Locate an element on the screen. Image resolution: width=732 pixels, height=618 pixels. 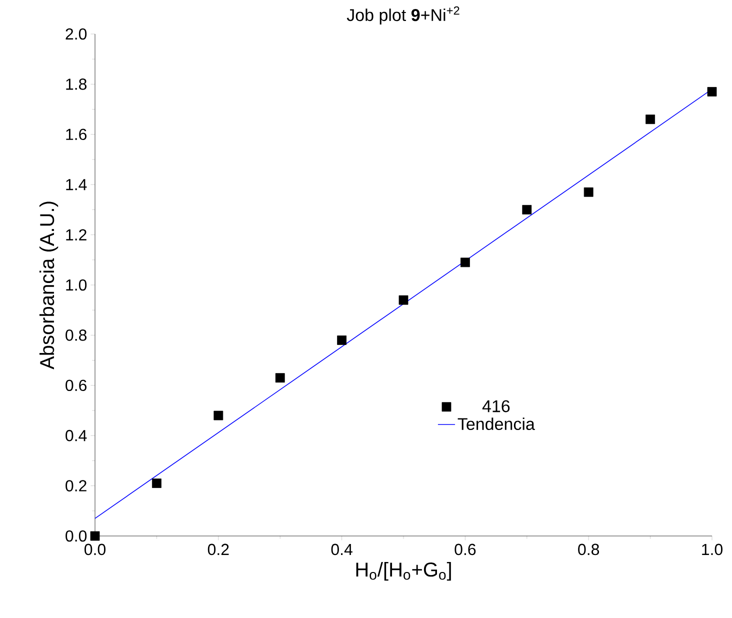
x-tick-label: 0.8 is located at coordinates (589, 550).